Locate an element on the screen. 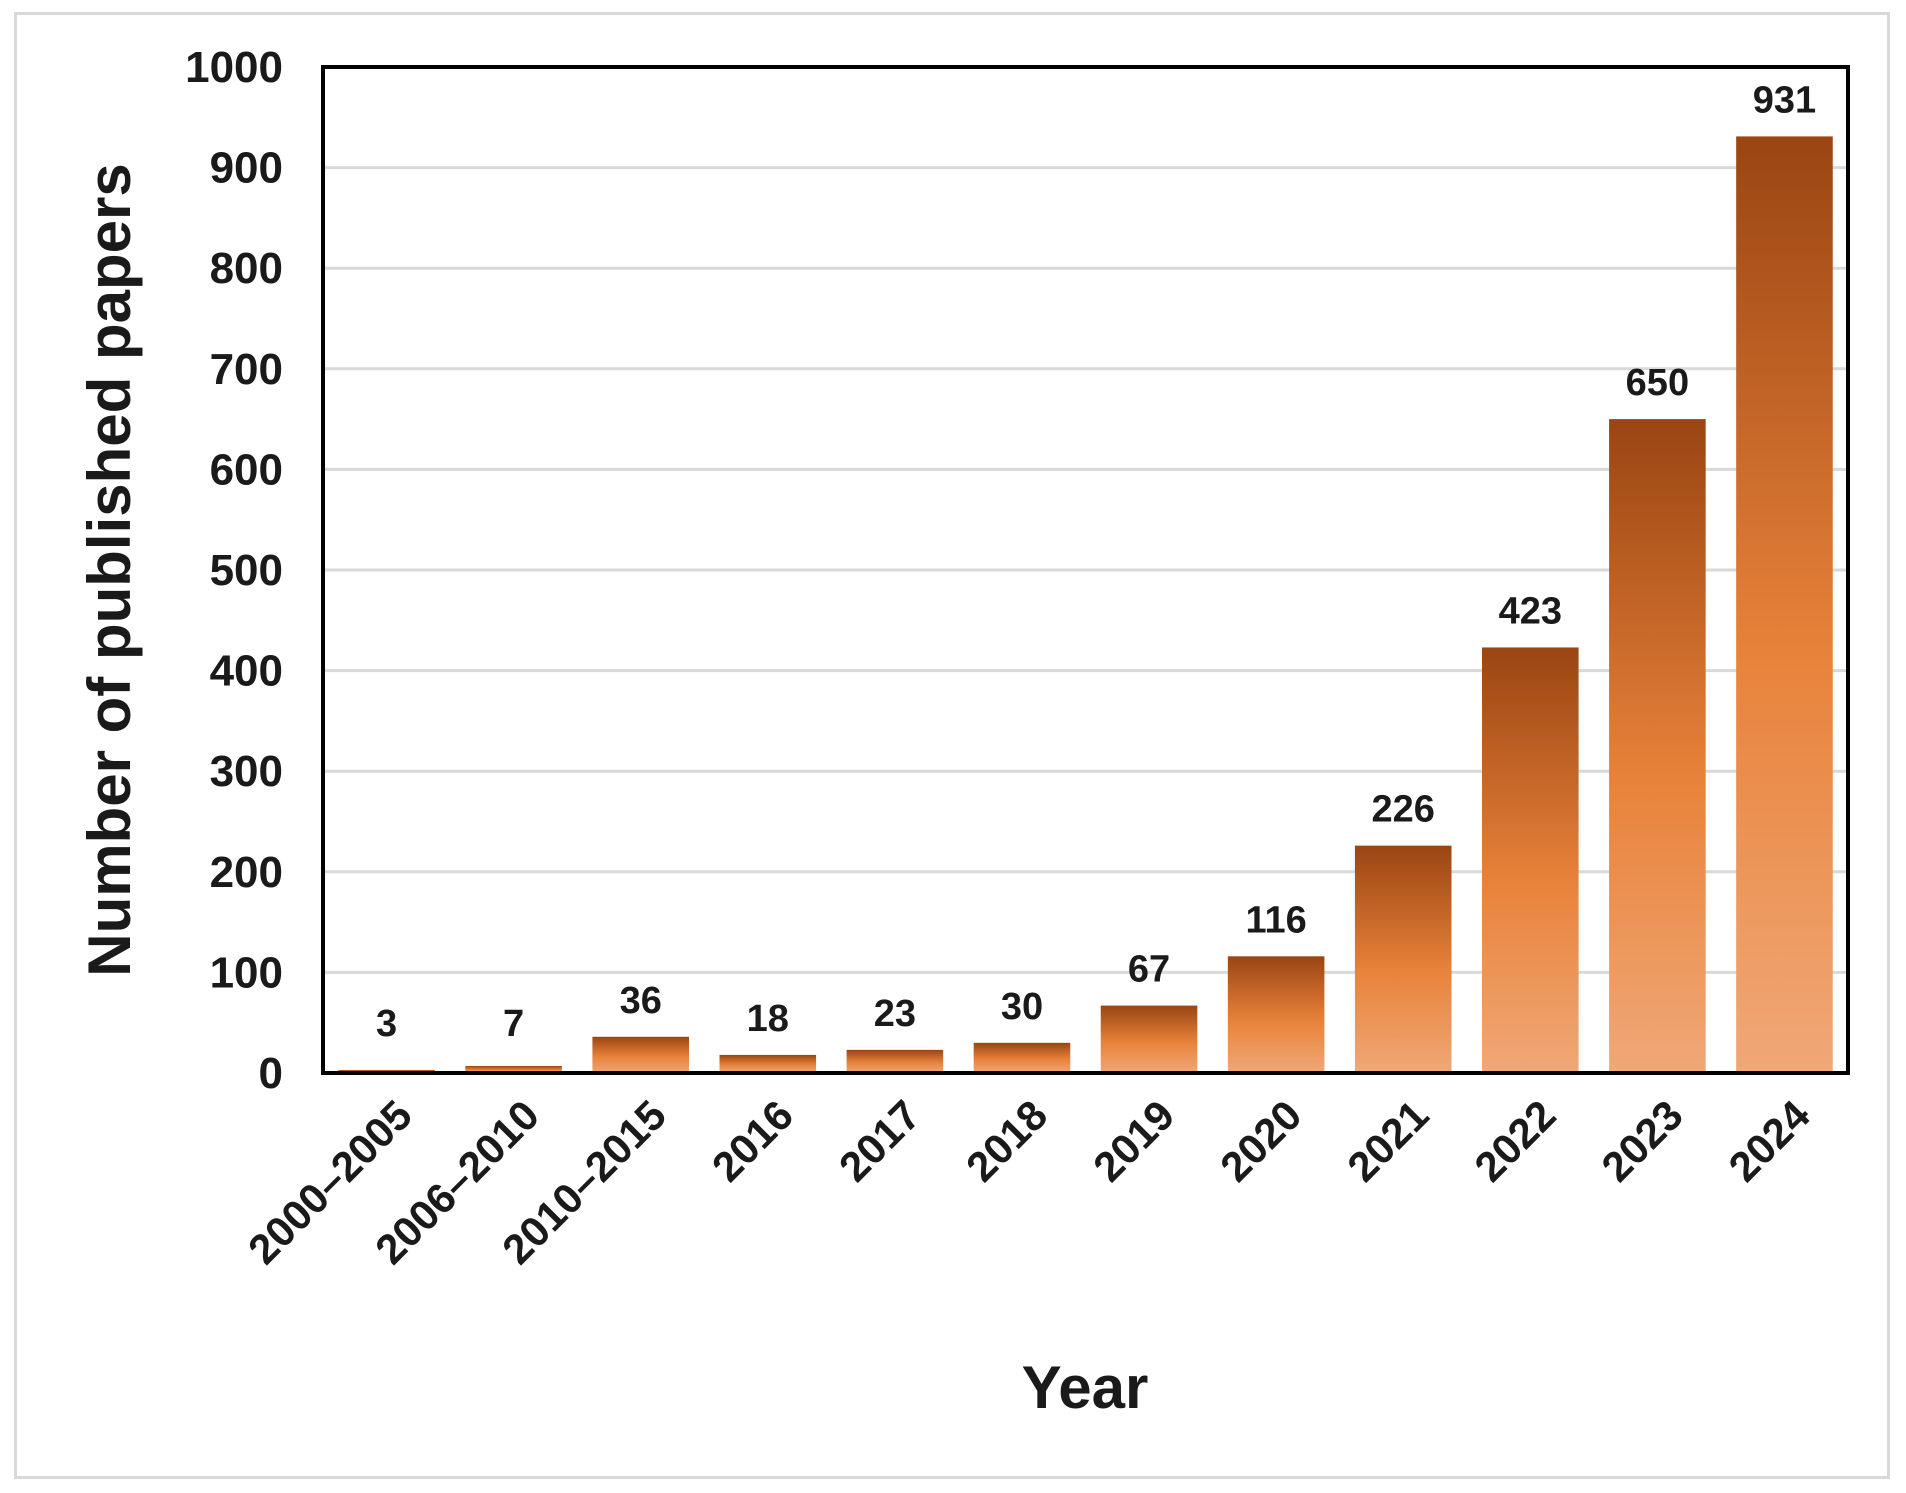 This screenshot has width=1906, height=1493. data-label-2021: 226 is located at coordinates (1403, 810).